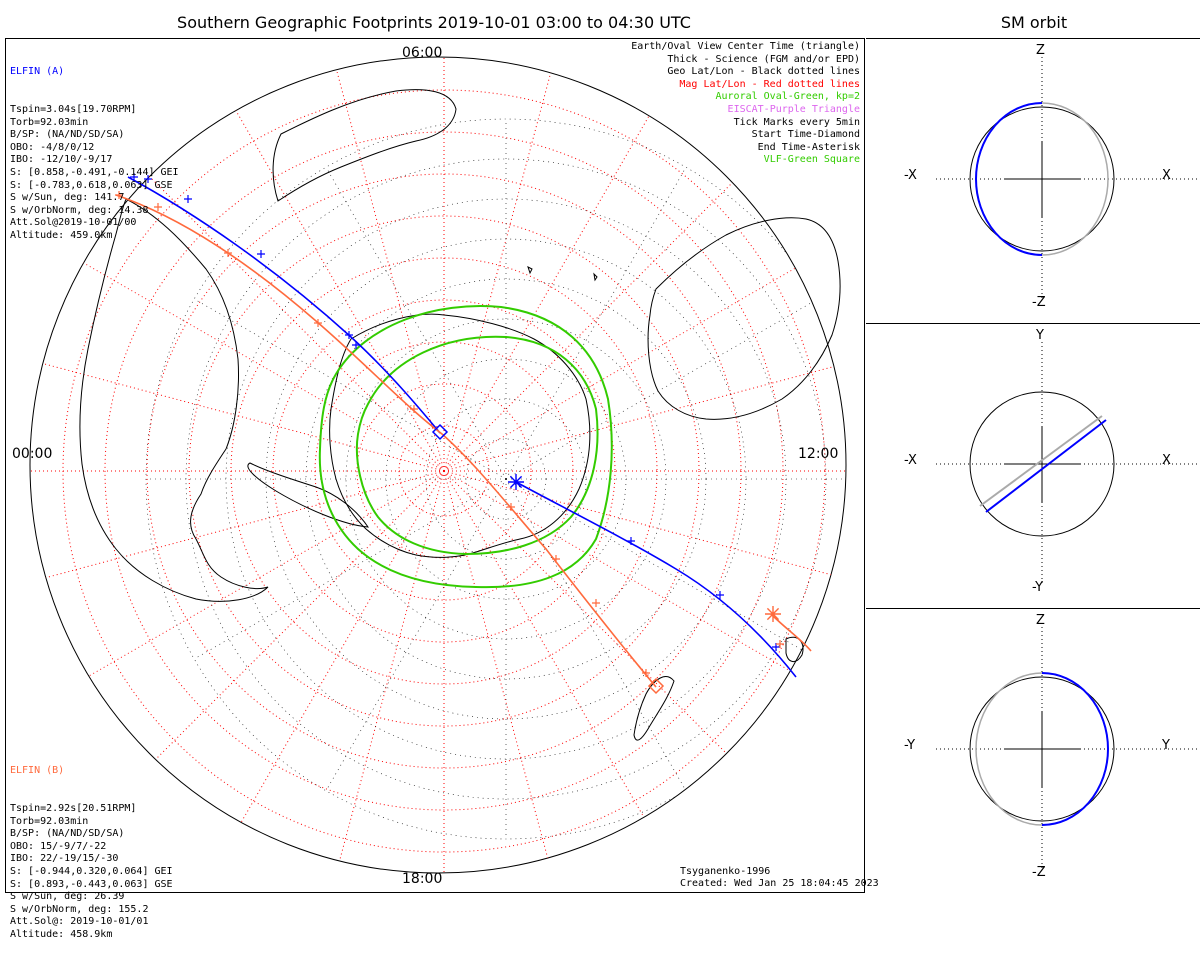 The width and height of the screenshot is (1200, 967). Describe the element at coordinates (779, 883) in the screenshot. I see `created-credit: Created: Wed Jan 25 18:04:45 2023` at that location.